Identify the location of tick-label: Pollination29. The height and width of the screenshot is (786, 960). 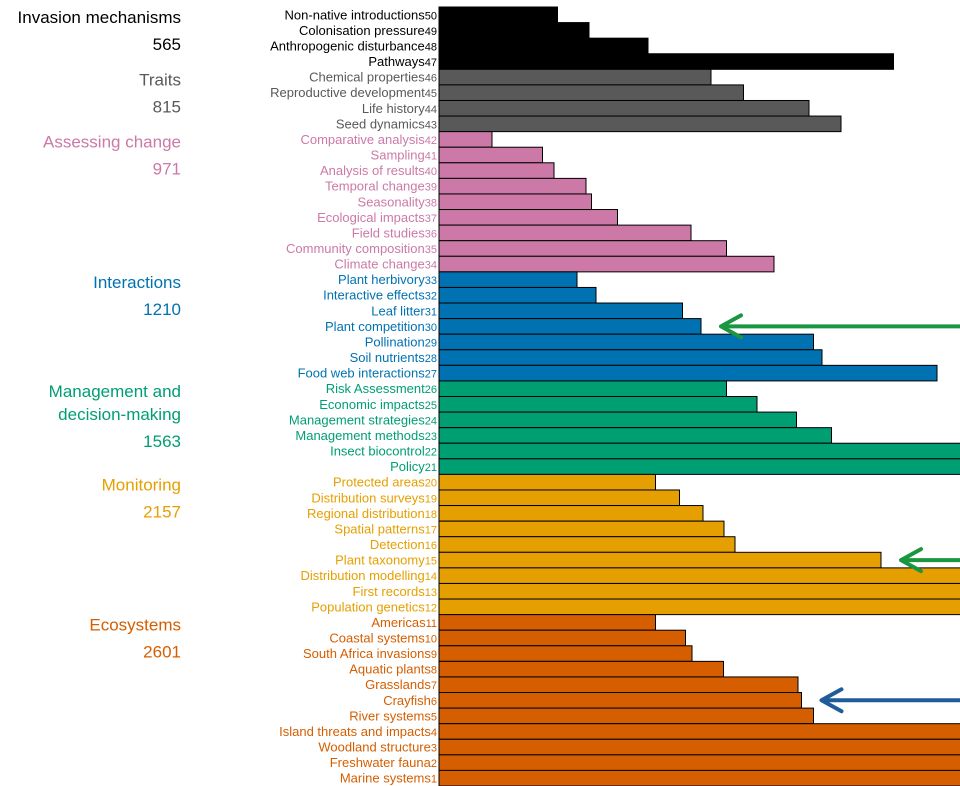
(401, 341).